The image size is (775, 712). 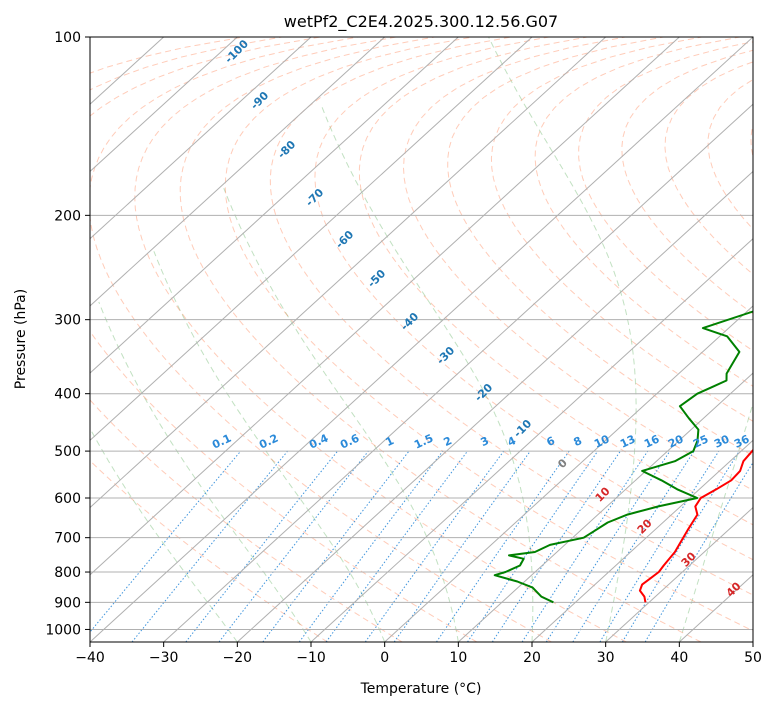 I want to click on y-tick-label: 600, so click(x=67, y=499).